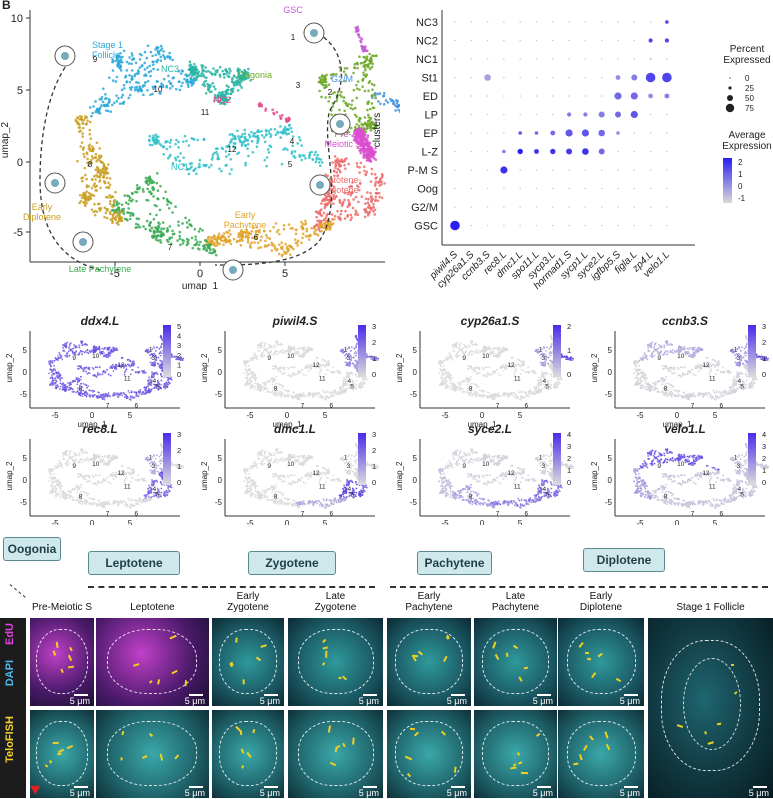 The height and width of the screenshot is (799, 773). I want to click on cell-nucleus, so click(55, 183).